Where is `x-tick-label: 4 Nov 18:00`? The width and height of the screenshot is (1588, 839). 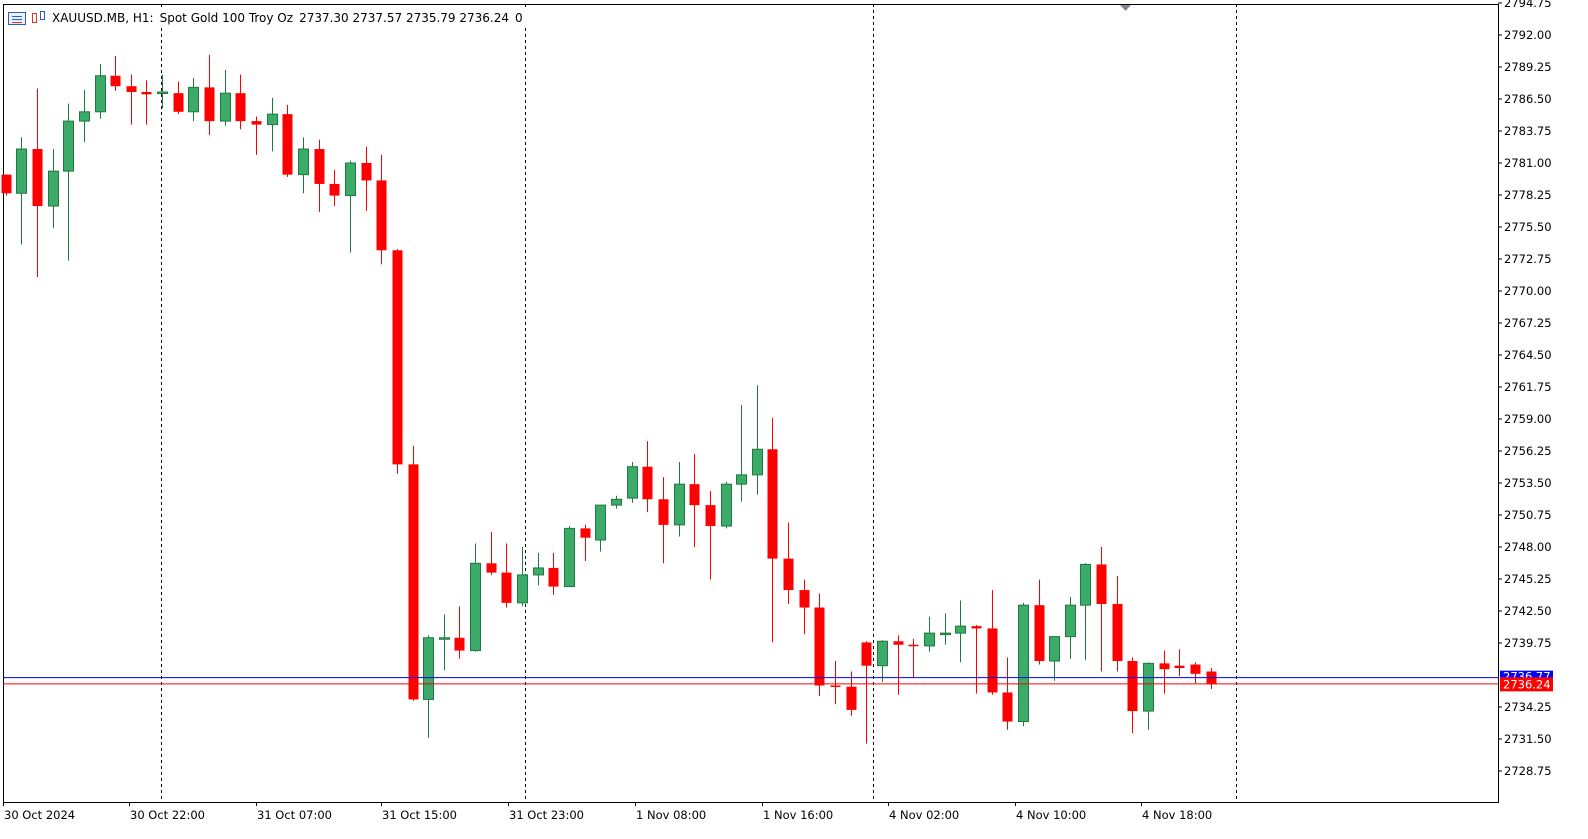
x-tick-label: 4 Nov 18:00 is located at coordinates (1177, 815).